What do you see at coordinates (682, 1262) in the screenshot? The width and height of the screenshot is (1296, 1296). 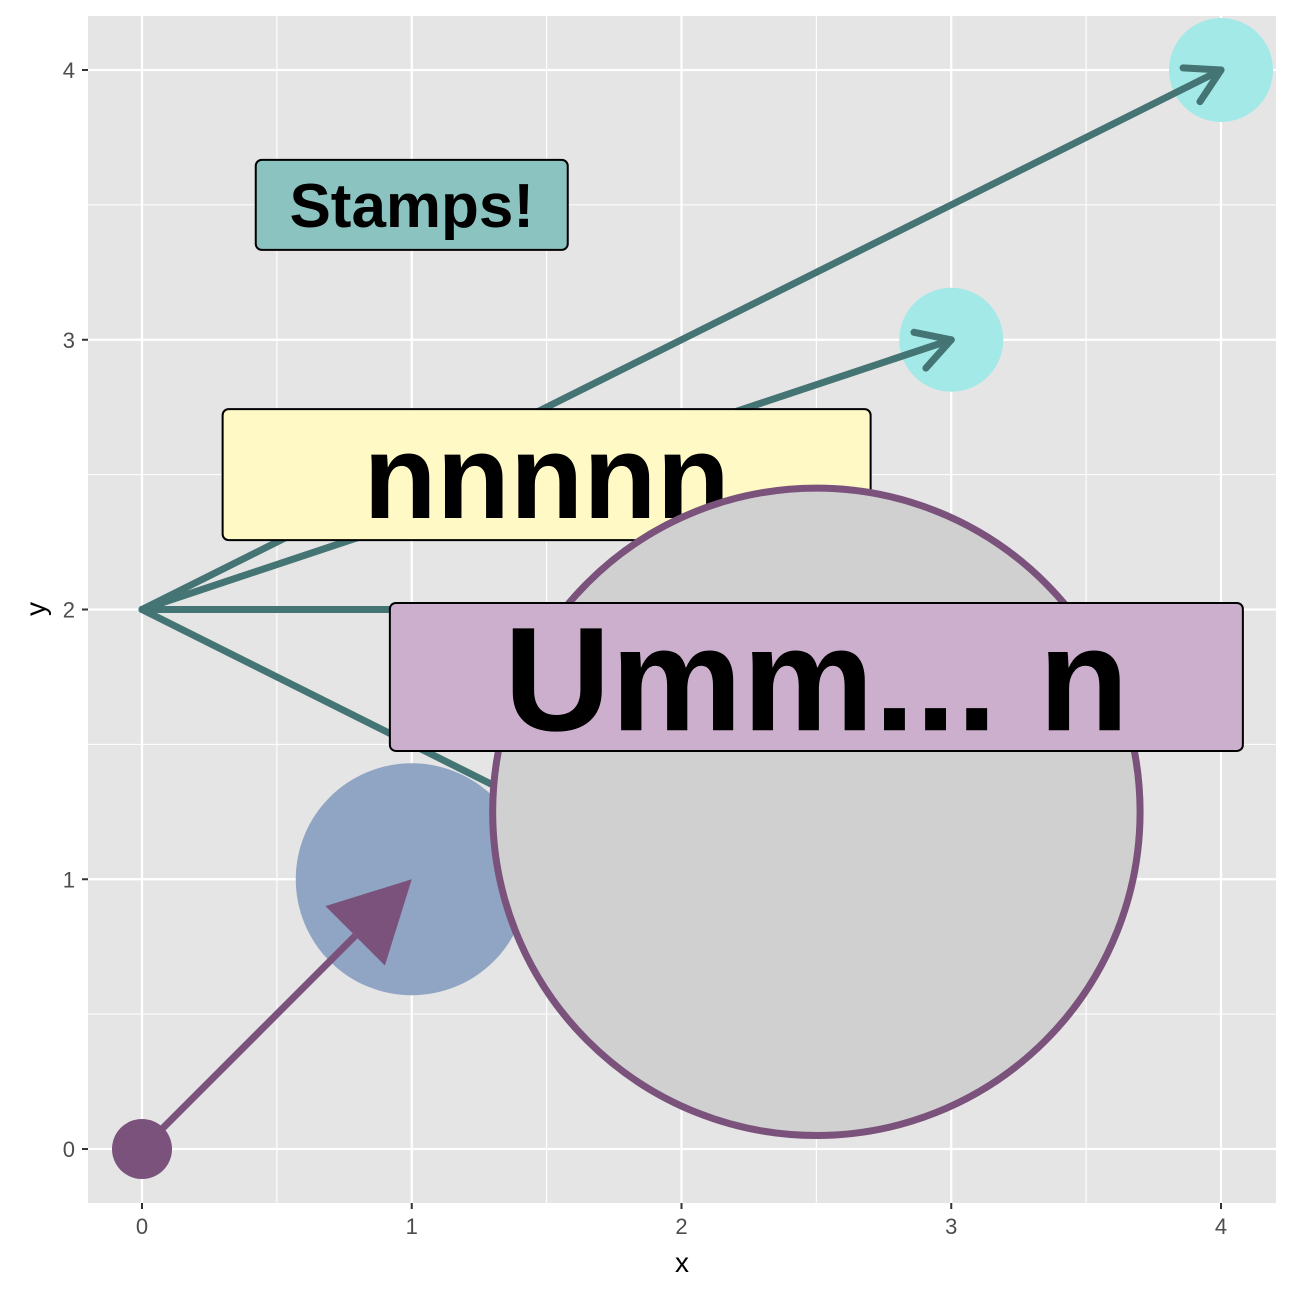 I see `x-axis-title: x` at bounding box center [682, 1262].